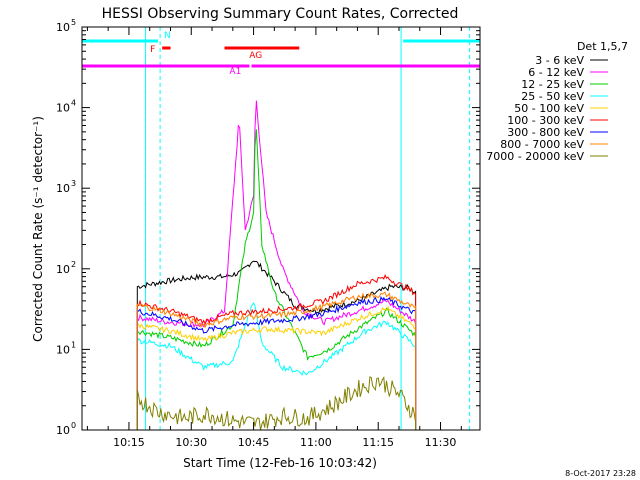 The height and width of the screenshot is (480, 640). What do you see at coordinates (73, 22) in the screenshot?
I see `y-tick-exponent: 5` at bounding box center [73, 22].